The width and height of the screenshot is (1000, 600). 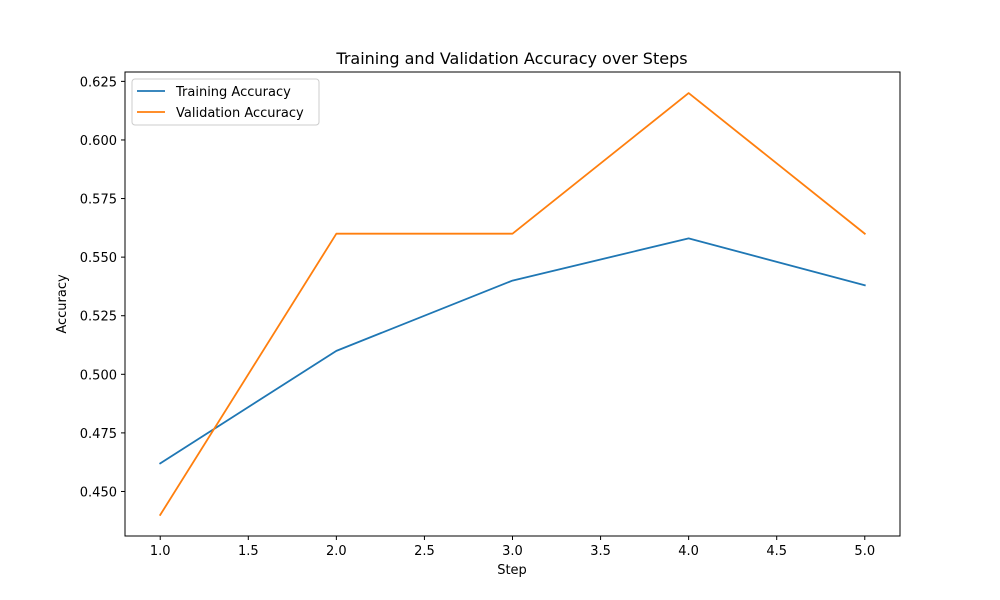 I want to click on x-tick-label: 4.5, so click(x=776, y=551).